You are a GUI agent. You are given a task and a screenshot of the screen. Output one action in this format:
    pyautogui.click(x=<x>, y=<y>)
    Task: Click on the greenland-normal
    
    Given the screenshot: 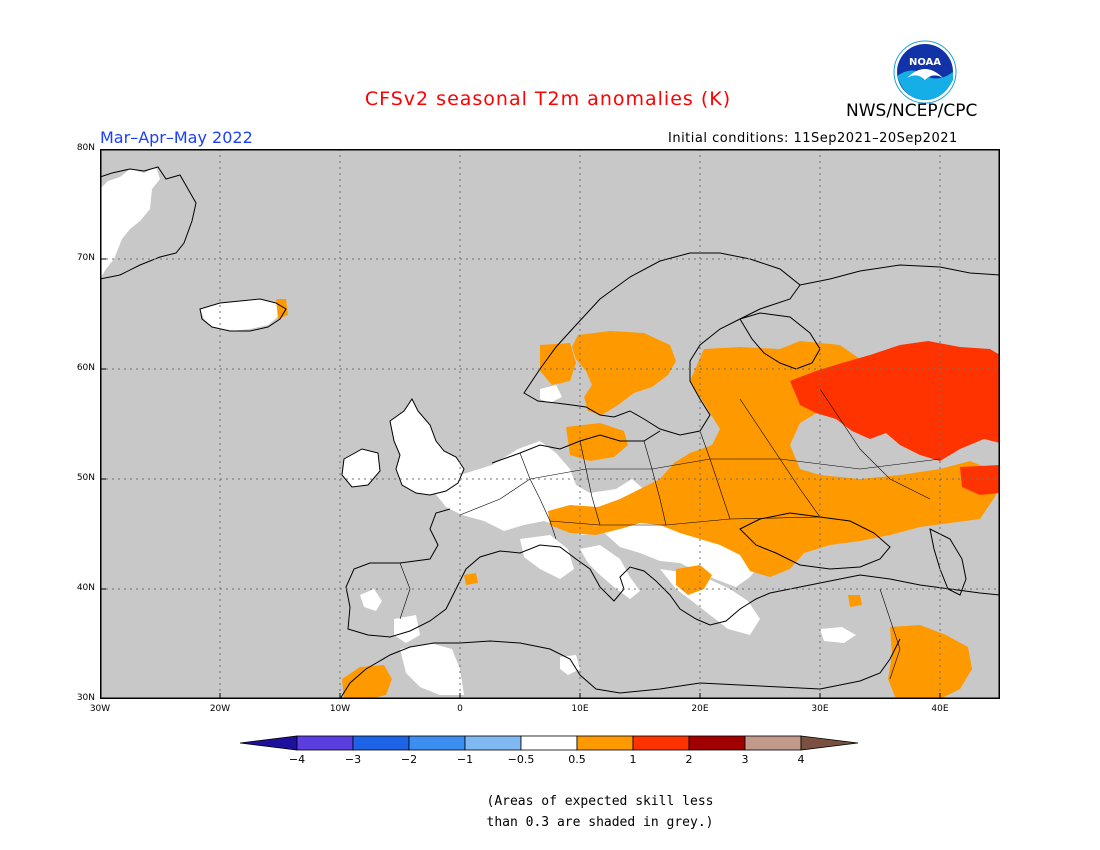 What is the action you would take?
    pyautogui.click(x=130, y=223)
    